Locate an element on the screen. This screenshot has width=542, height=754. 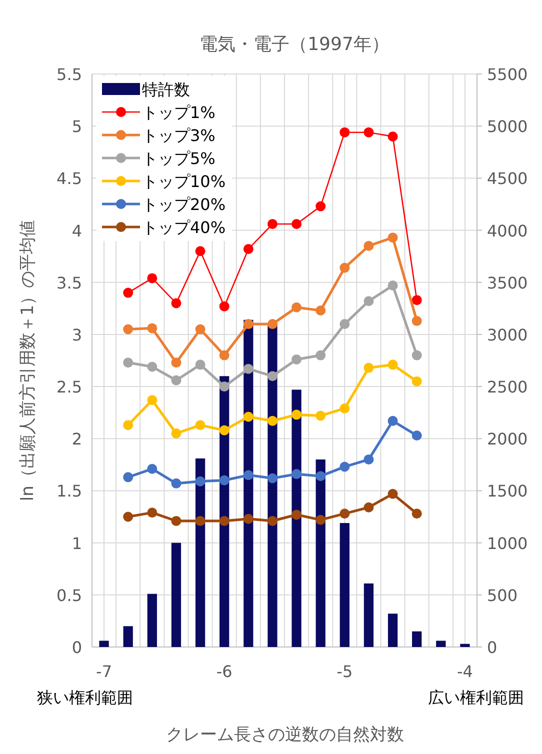
y2-tick-label: 3000 is located at coordinates (507, 334).